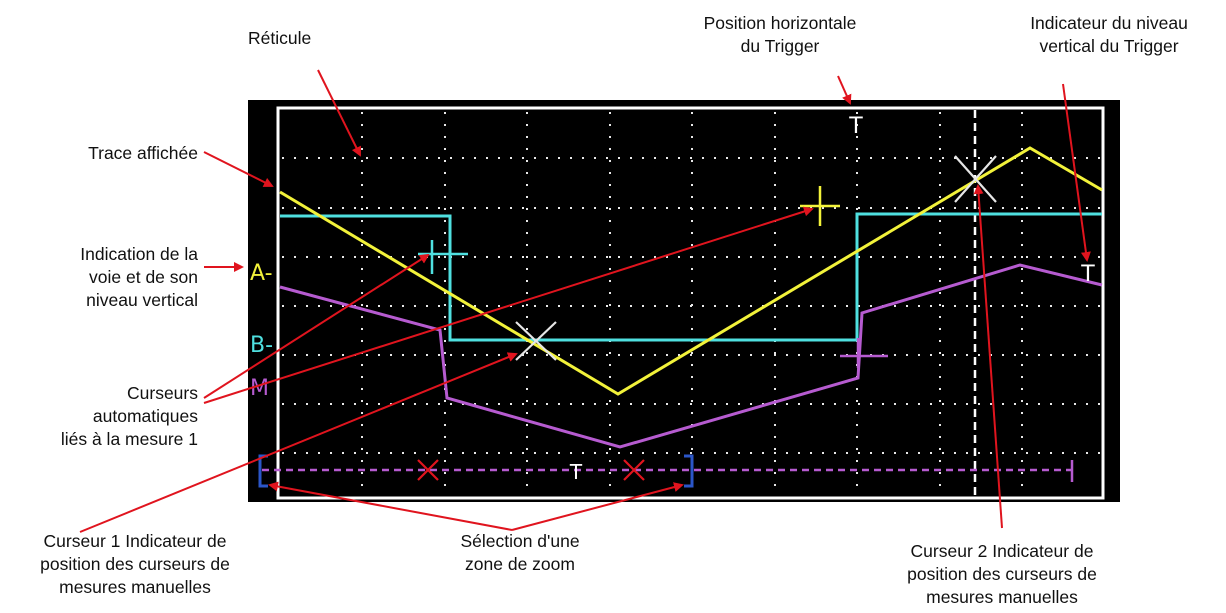  What do you see at coordinates (1076, 172) in the screenshot?
I see `arrow-trigger-v` at bounding box center [1076, 172].